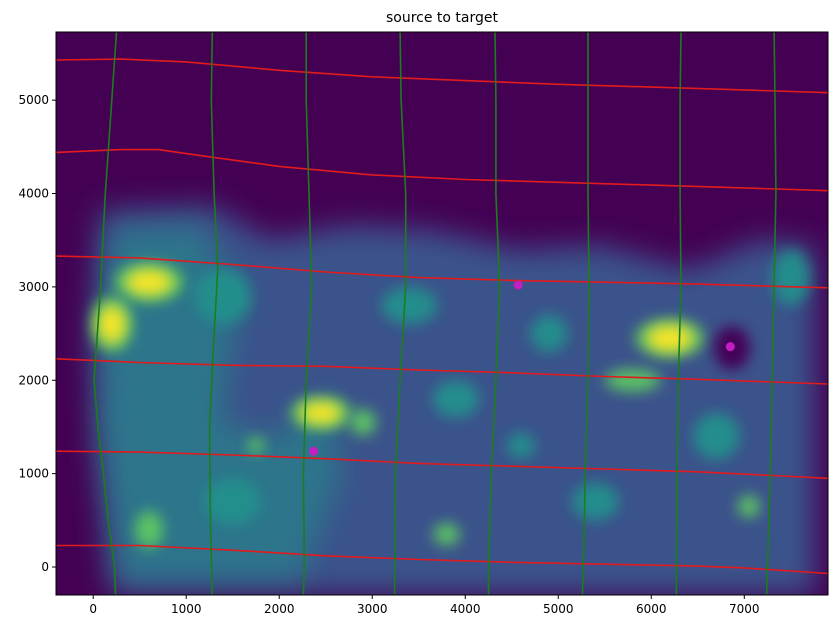 The width and height of the screenshot is (839, 630). What do you see at coordinates (93, 609) in the screenshot?
I see `x-tick-label: 0` at bounding box center [93, 609].